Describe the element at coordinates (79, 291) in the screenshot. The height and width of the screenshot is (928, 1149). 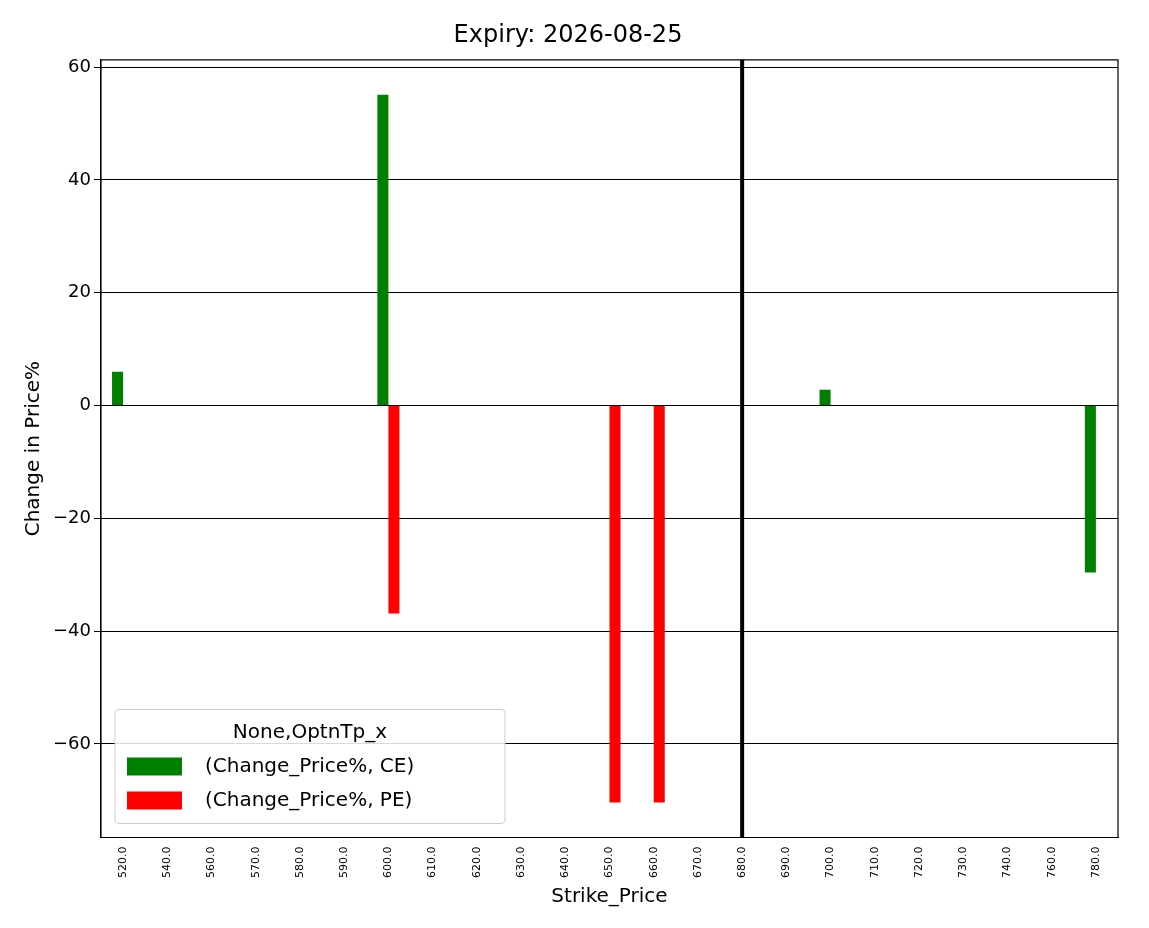
I see `y-tick-label: 20` at that location.